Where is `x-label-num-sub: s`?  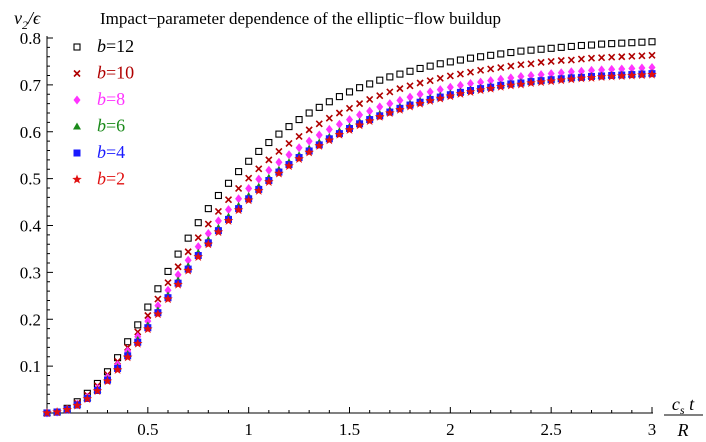 x-label-num-sub: s is located at coordinates (682, 410).